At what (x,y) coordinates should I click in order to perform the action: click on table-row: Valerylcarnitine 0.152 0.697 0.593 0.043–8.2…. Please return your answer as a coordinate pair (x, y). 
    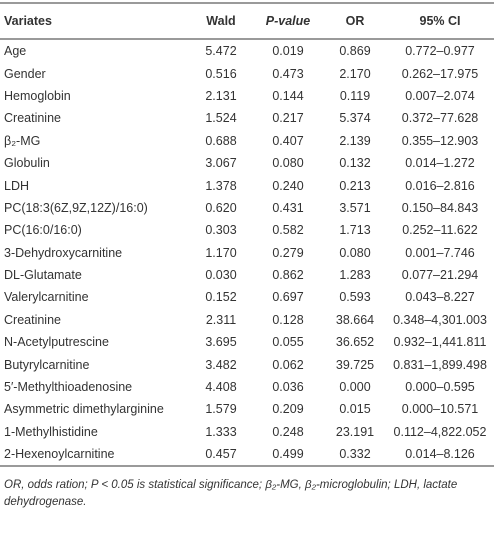
    Looking at the image, I should click on (247, 297).